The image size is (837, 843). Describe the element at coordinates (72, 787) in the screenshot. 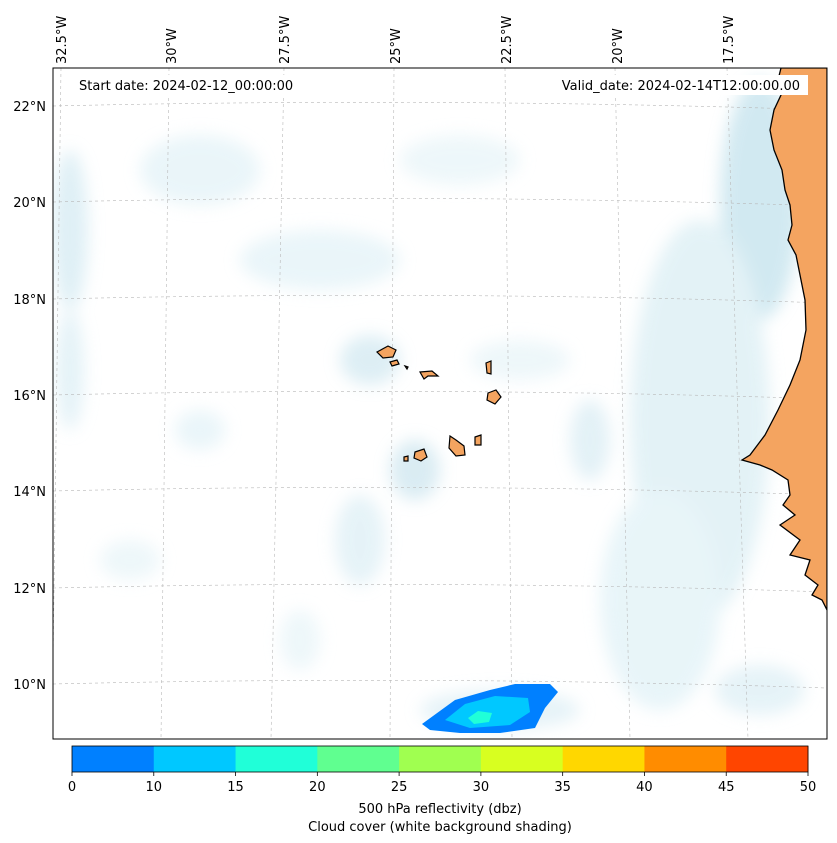

I see `colorbar-tick-label: 0` at that location.